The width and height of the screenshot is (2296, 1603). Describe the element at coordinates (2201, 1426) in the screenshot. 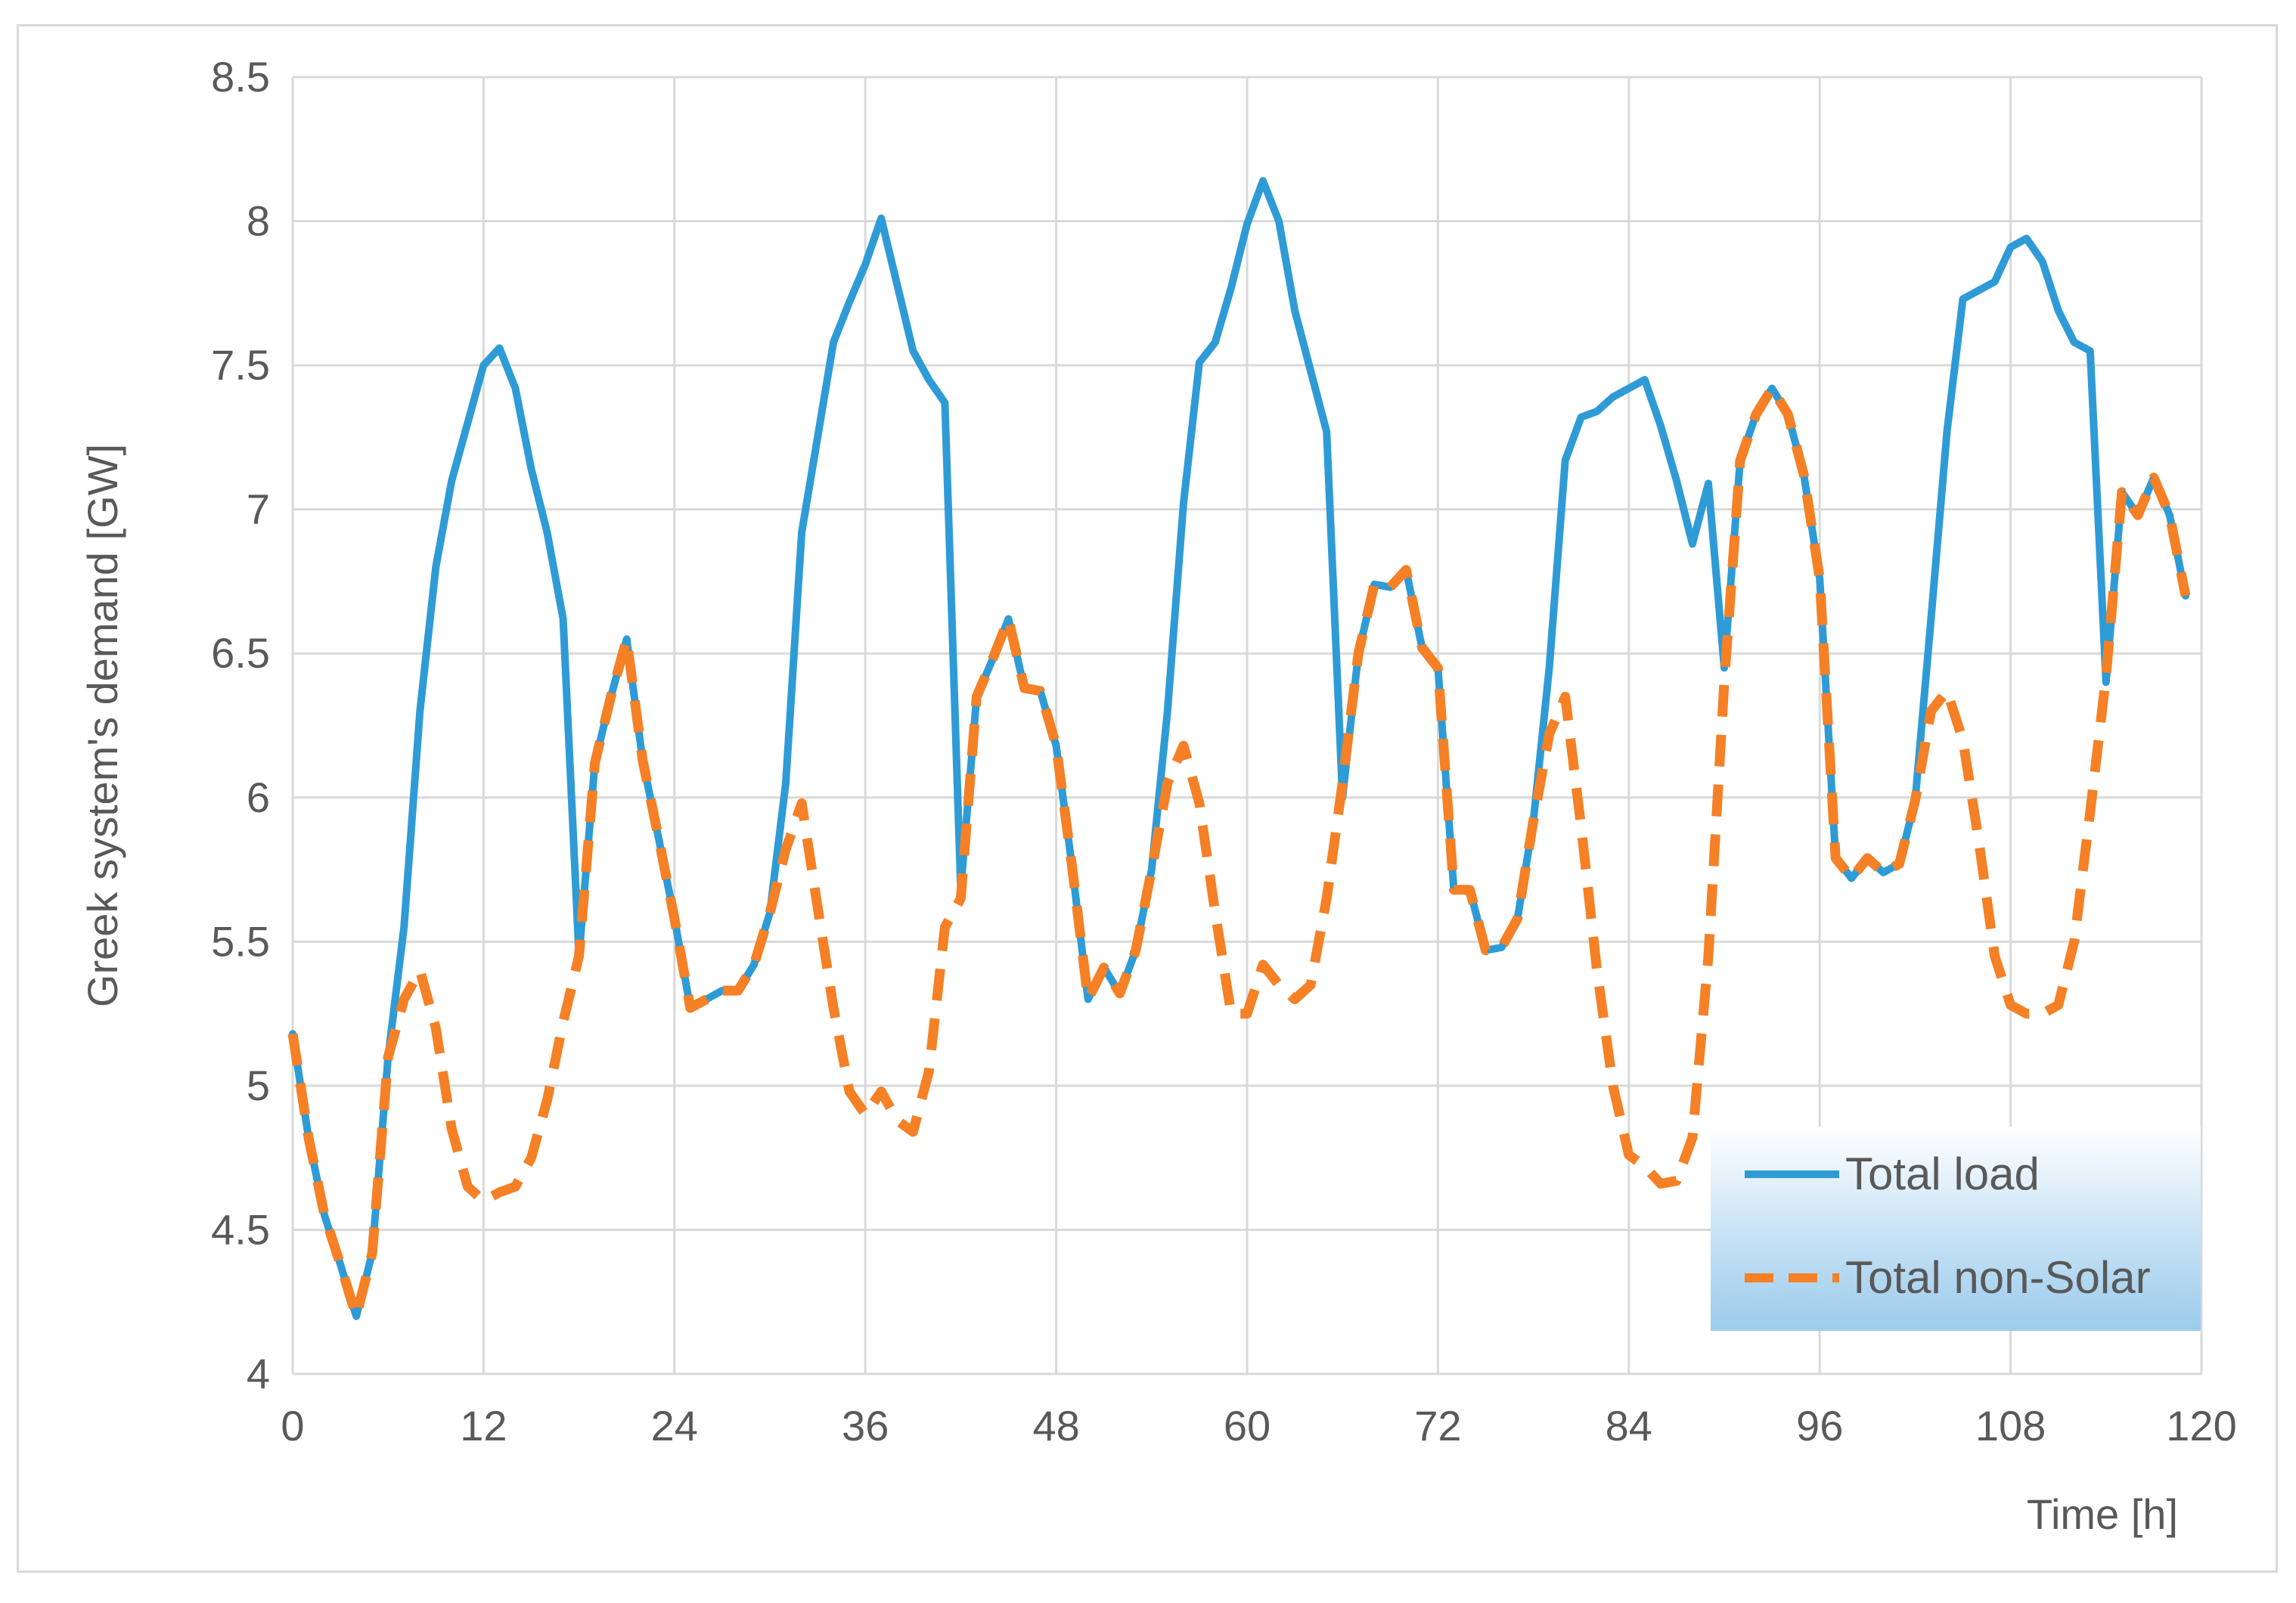

I see `x-tick-label: 120` at that location.